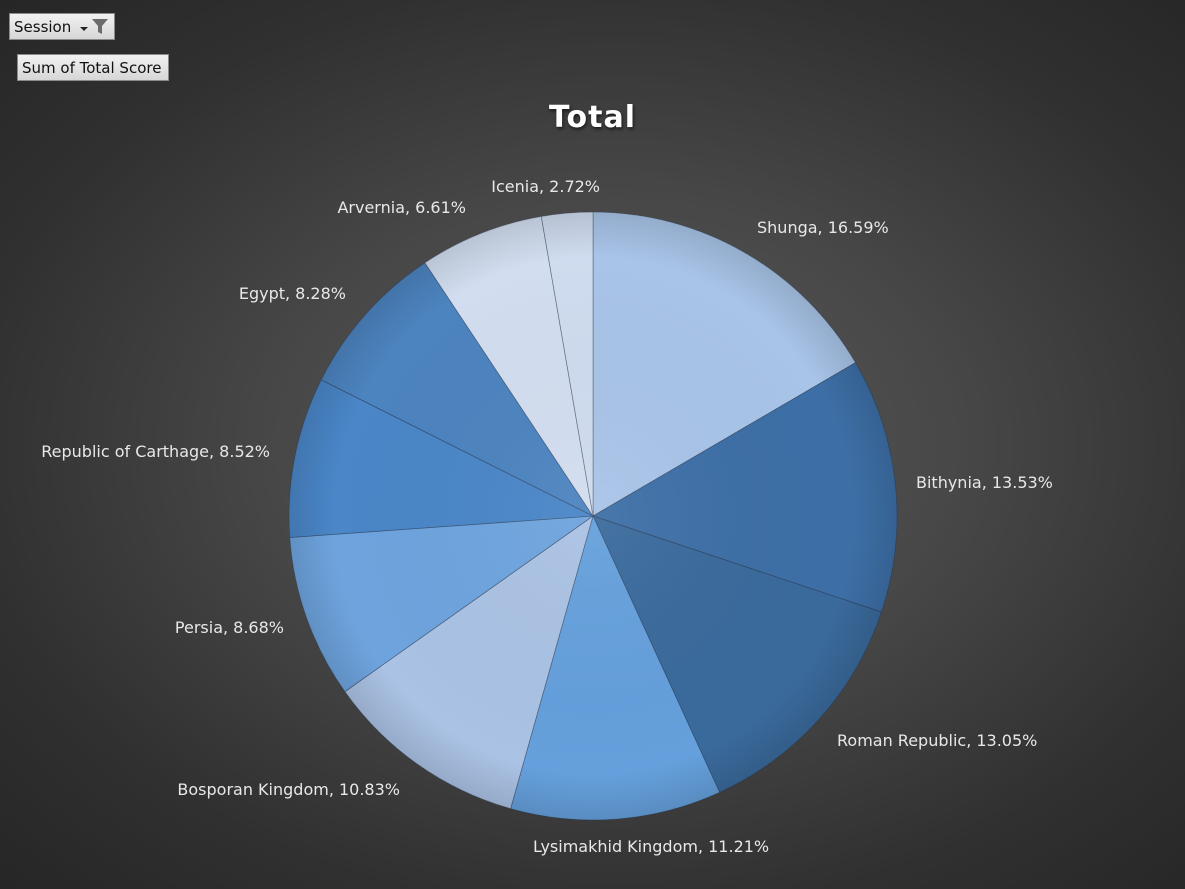 This screenshot has width=1185, height=889. Describe the element at coordinates (937, 740) in the screenshot. I see `data-label-roman-republic: Roman Republic, 13.05%` at that location.